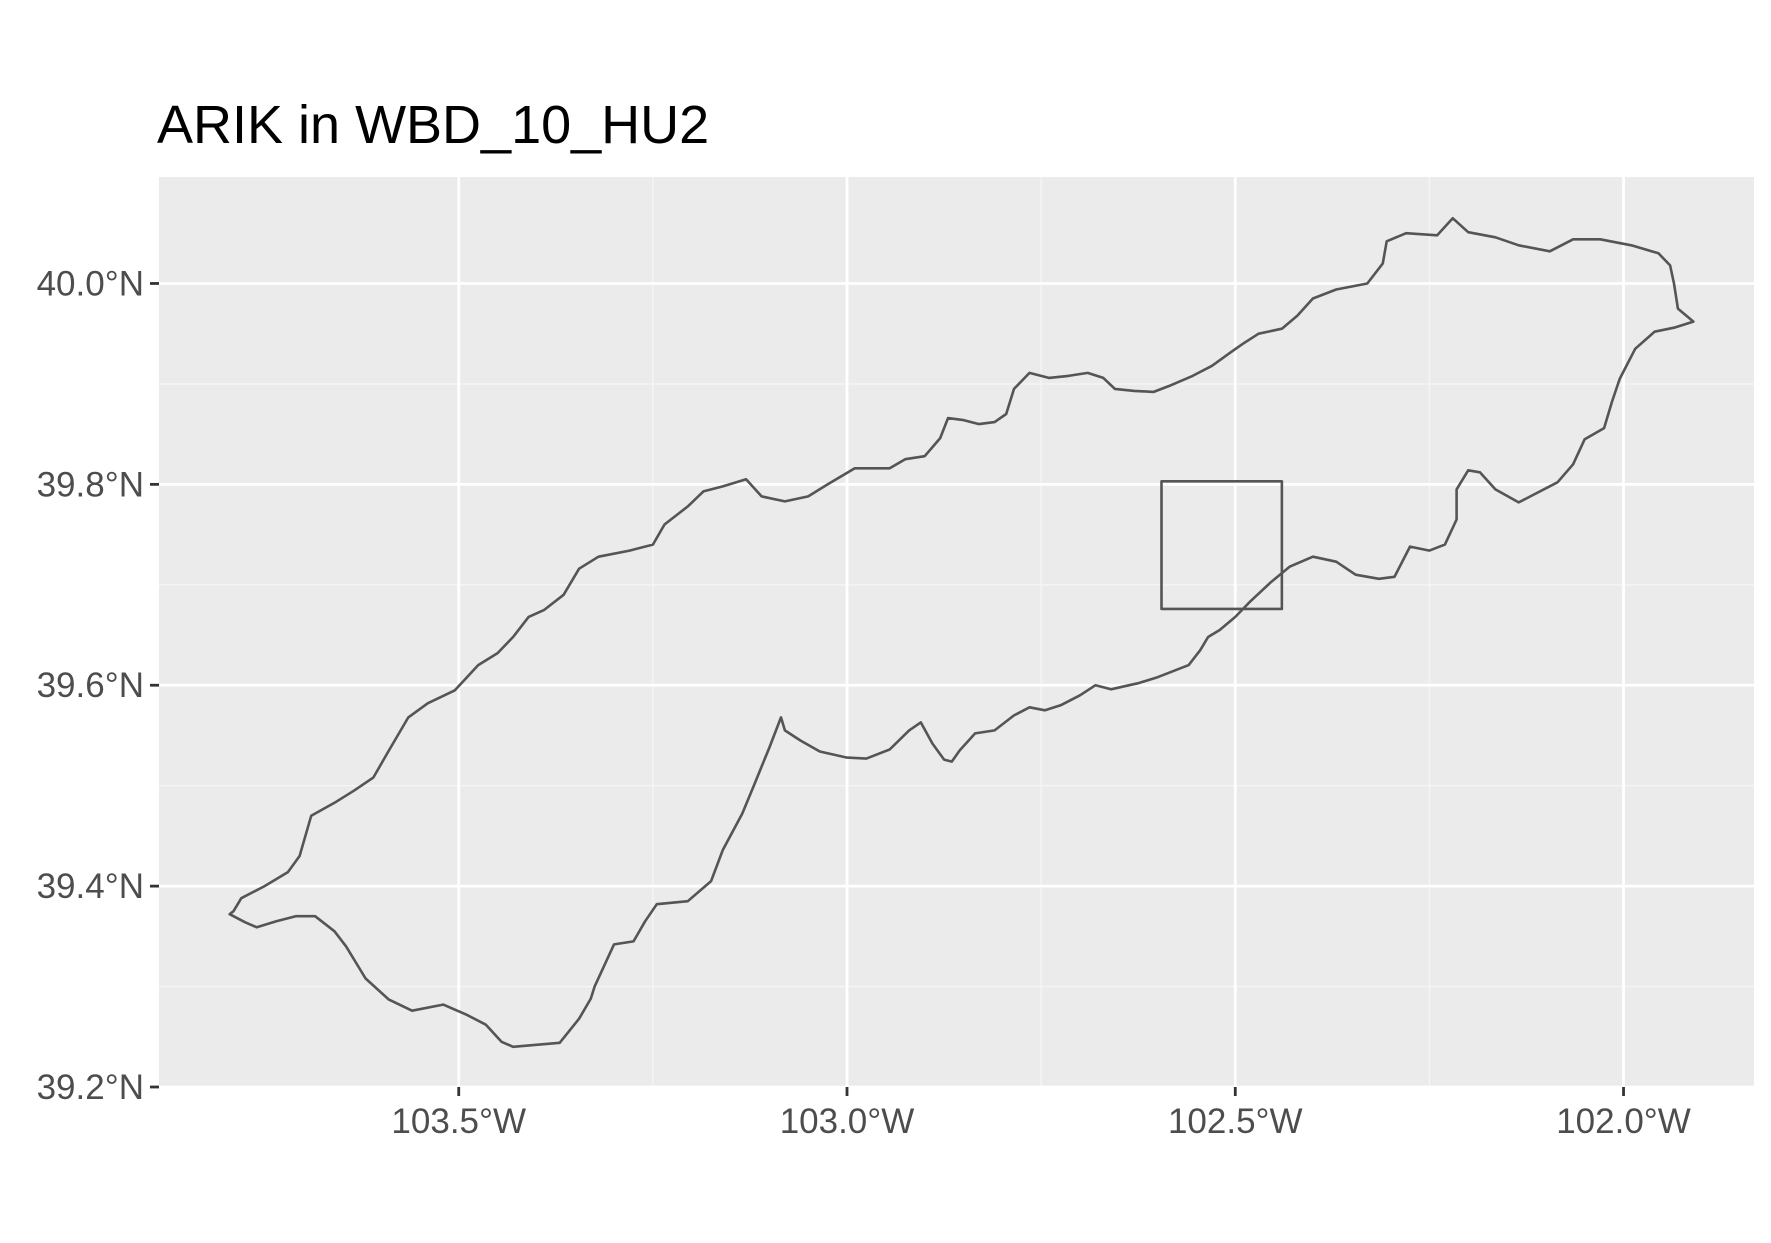 The image size is (1771, 1243). What do you see at coordinates (90, 283) in the screenshot?
I see `y-tick-label: 40.0°N` at bounding box center [90, 283].